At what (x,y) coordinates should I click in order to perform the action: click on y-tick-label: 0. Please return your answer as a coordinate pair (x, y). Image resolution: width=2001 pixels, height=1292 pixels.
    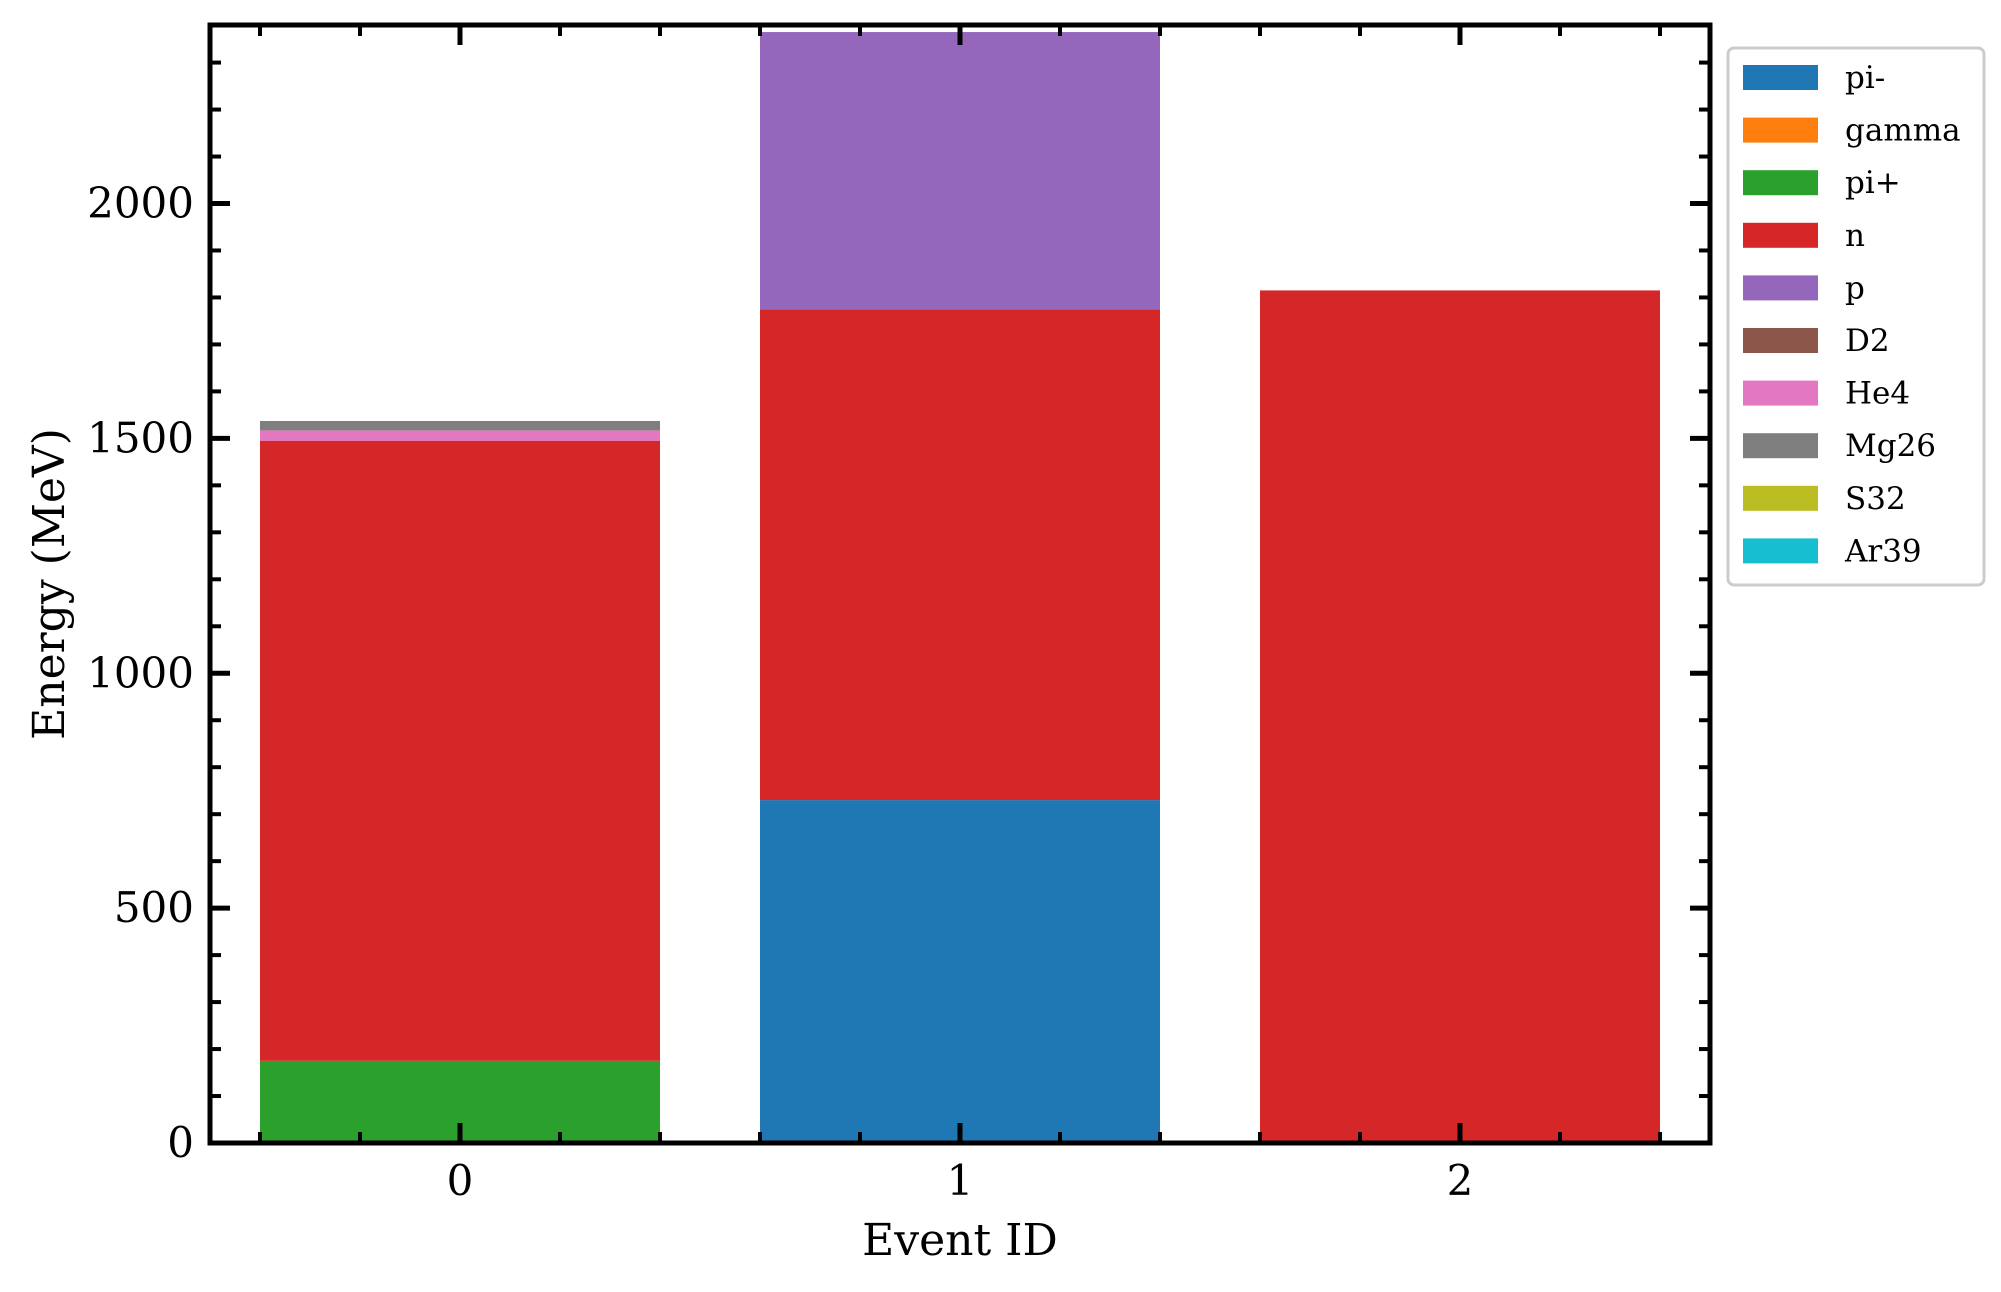
    Looking at the image, I should click on (180, 1142).